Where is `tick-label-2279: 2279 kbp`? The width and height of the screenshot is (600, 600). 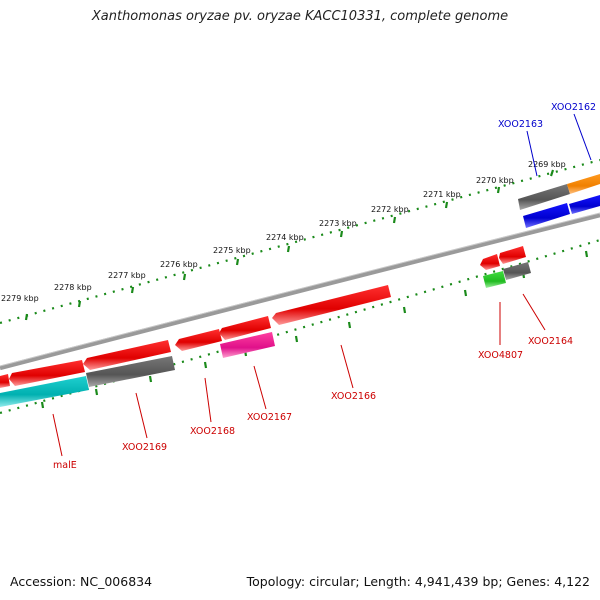
tick-label-2279: 2279 kbp is located at coordinates (20, 298).